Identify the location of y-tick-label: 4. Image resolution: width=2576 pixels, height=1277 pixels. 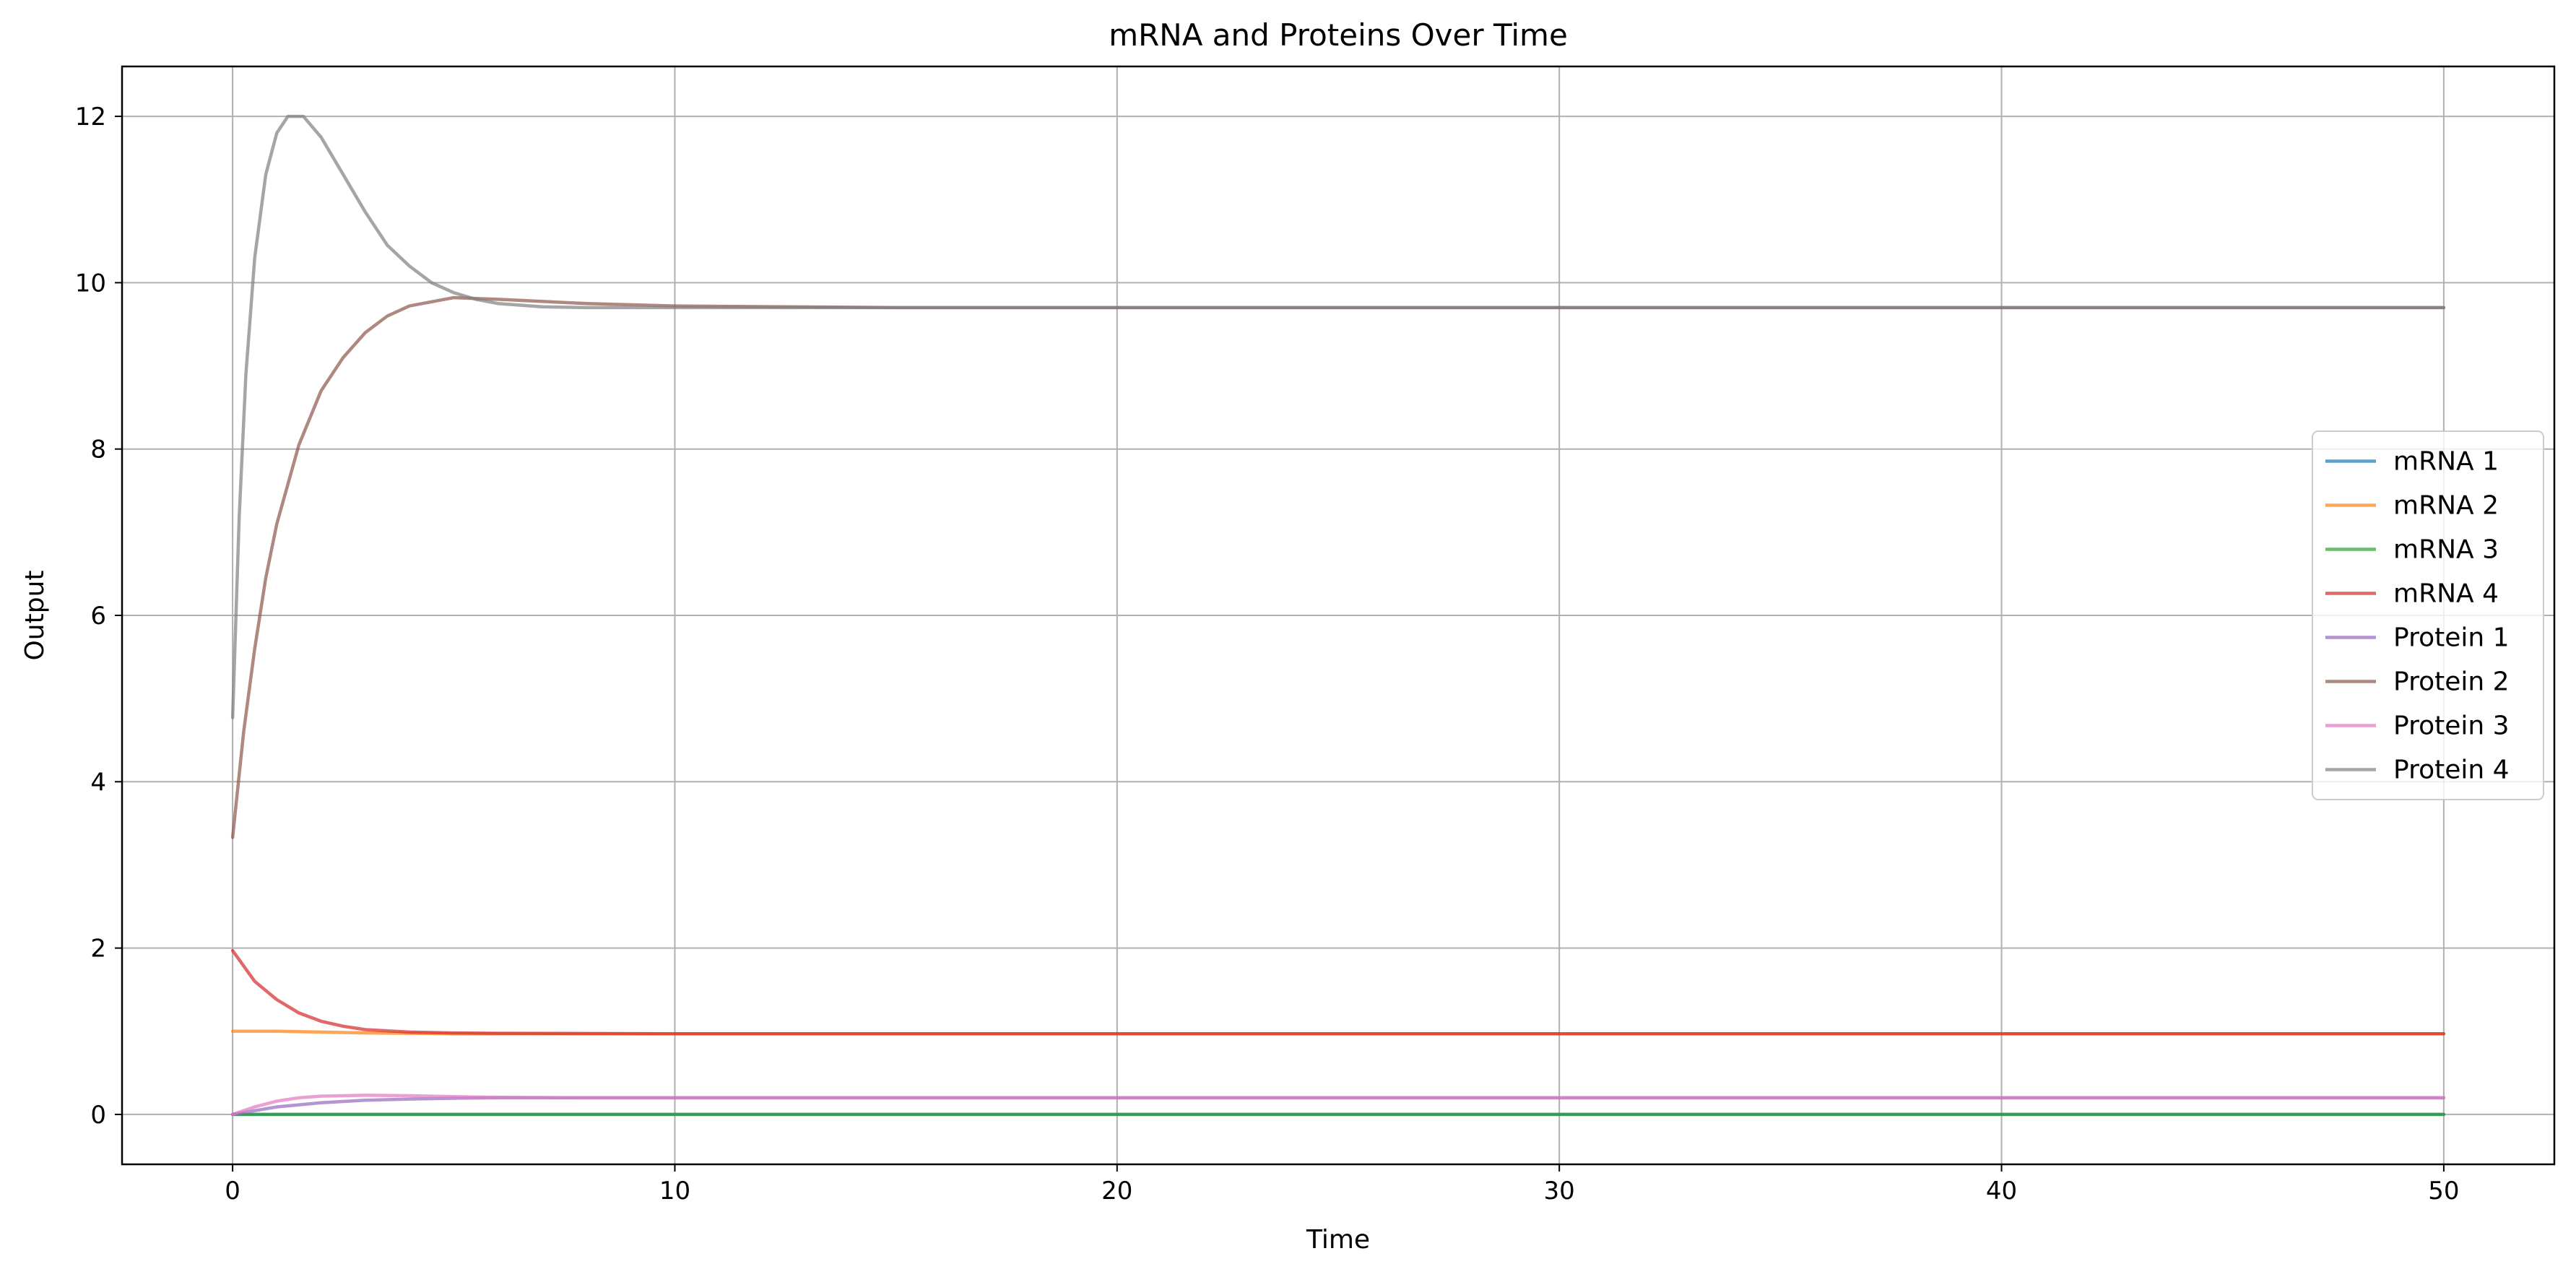
(98, 782).